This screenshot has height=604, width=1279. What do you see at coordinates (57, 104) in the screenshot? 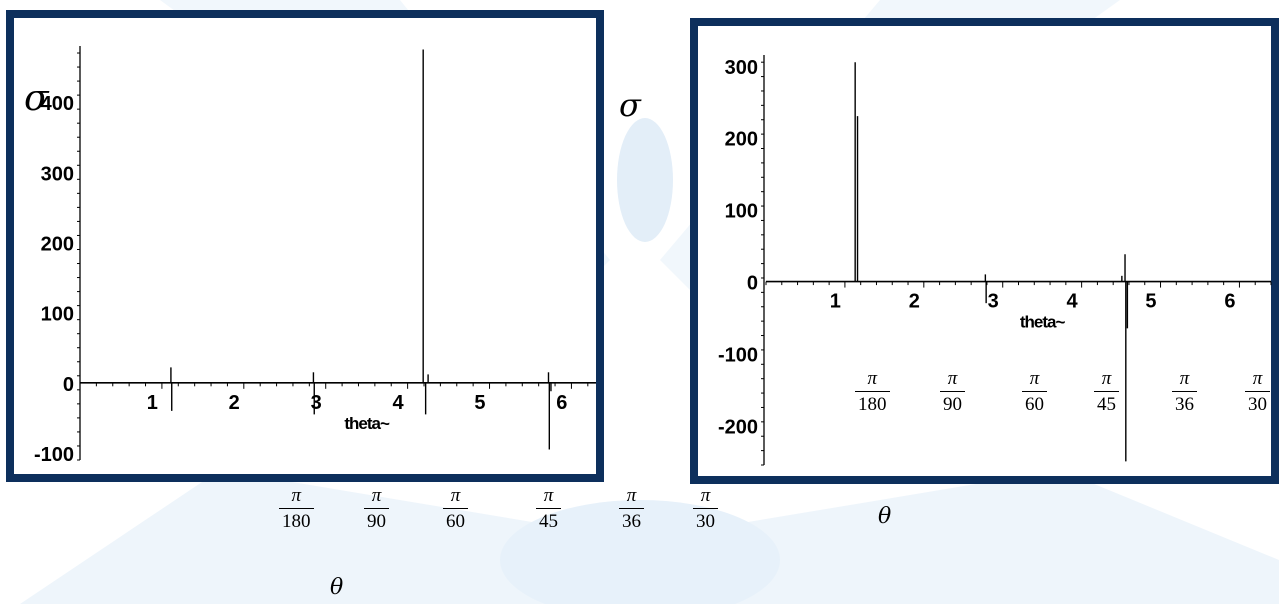
I see `y-tick-label: 400` at bounding box center [57, 104].